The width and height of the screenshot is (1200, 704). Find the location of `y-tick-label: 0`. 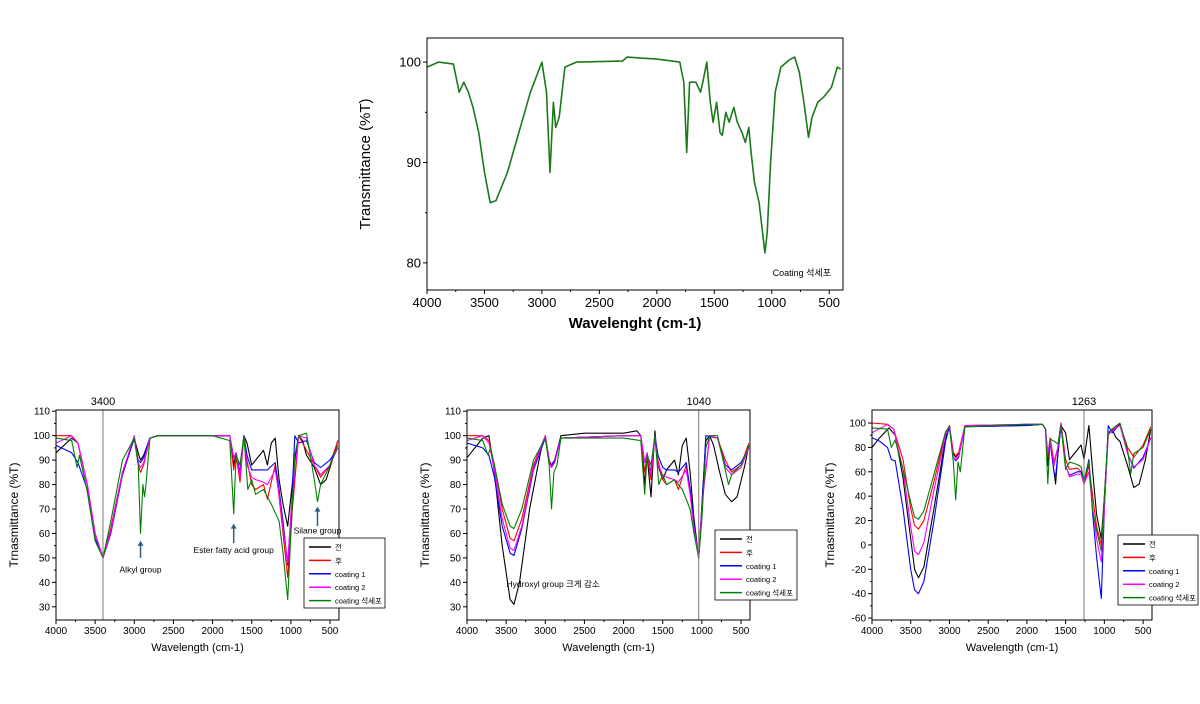

y-tick-label: 0 is located at coordinates (863, 545).